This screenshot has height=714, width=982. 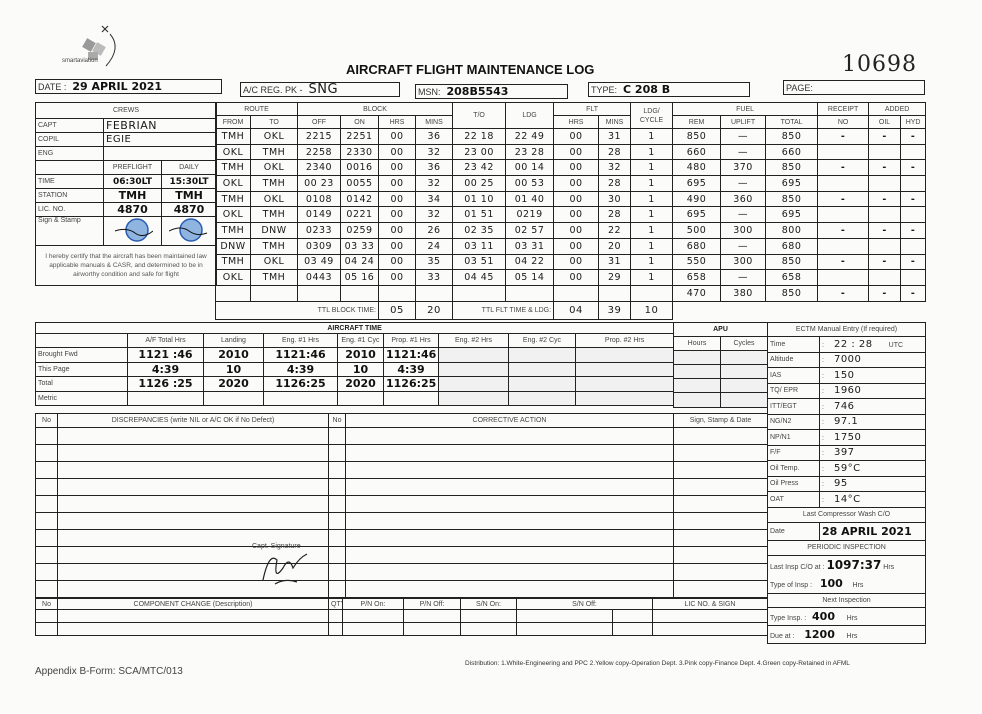 I want to click on ttl-block-hrs: 05, so click(x=397, y=310).